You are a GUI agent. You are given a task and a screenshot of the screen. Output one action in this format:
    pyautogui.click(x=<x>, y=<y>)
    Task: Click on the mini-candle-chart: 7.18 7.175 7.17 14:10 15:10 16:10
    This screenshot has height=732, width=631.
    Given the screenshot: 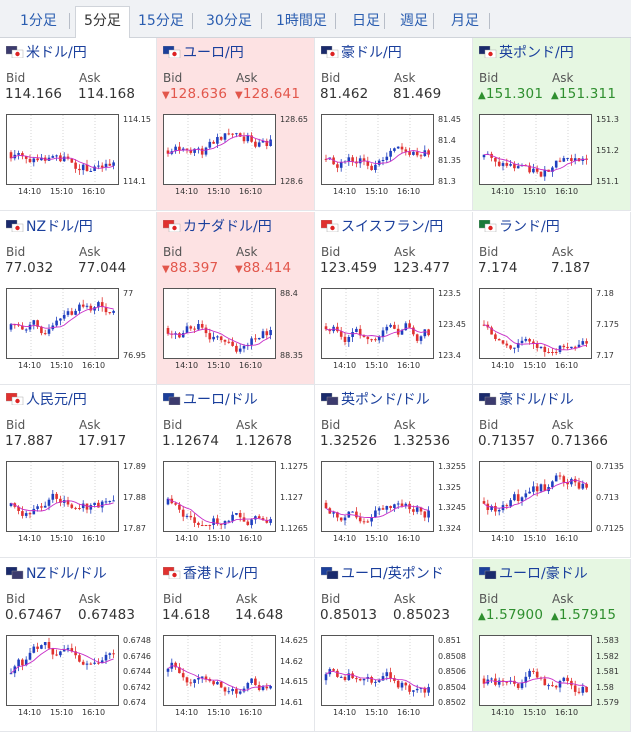 What is the action you would take?
    pyautogui.click(x=551, y=330)
    